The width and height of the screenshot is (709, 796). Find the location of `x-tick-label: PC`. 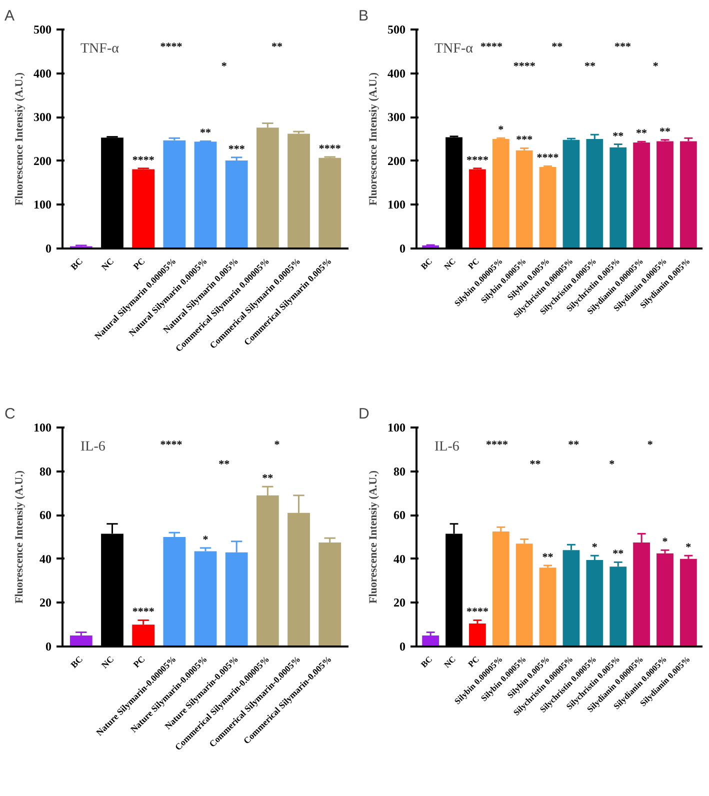

x-tick-label: PC is located at coordinates (139, 264).